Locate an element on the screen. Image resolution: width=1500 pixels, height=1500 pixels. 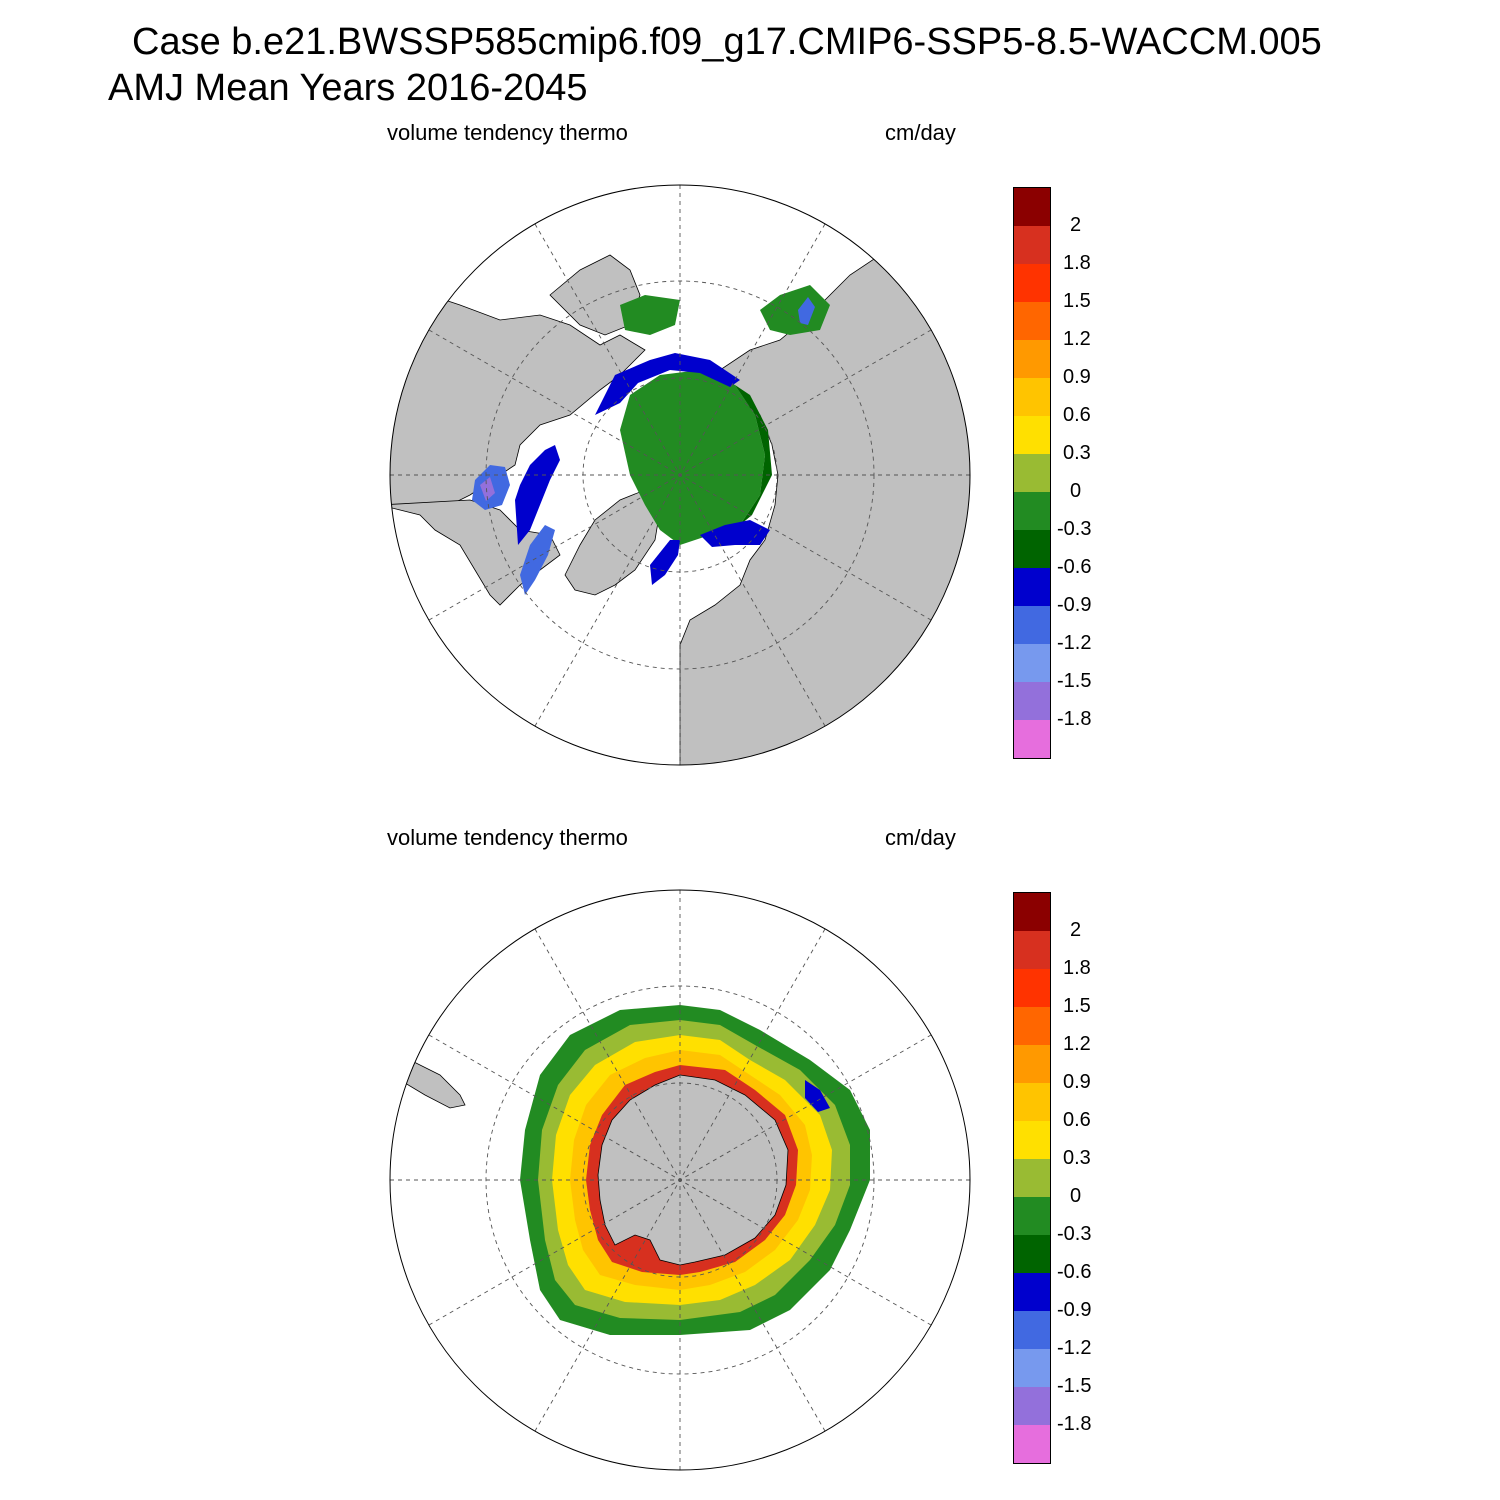
sea-ice-central-arctic is located at coordinates (692, 457).